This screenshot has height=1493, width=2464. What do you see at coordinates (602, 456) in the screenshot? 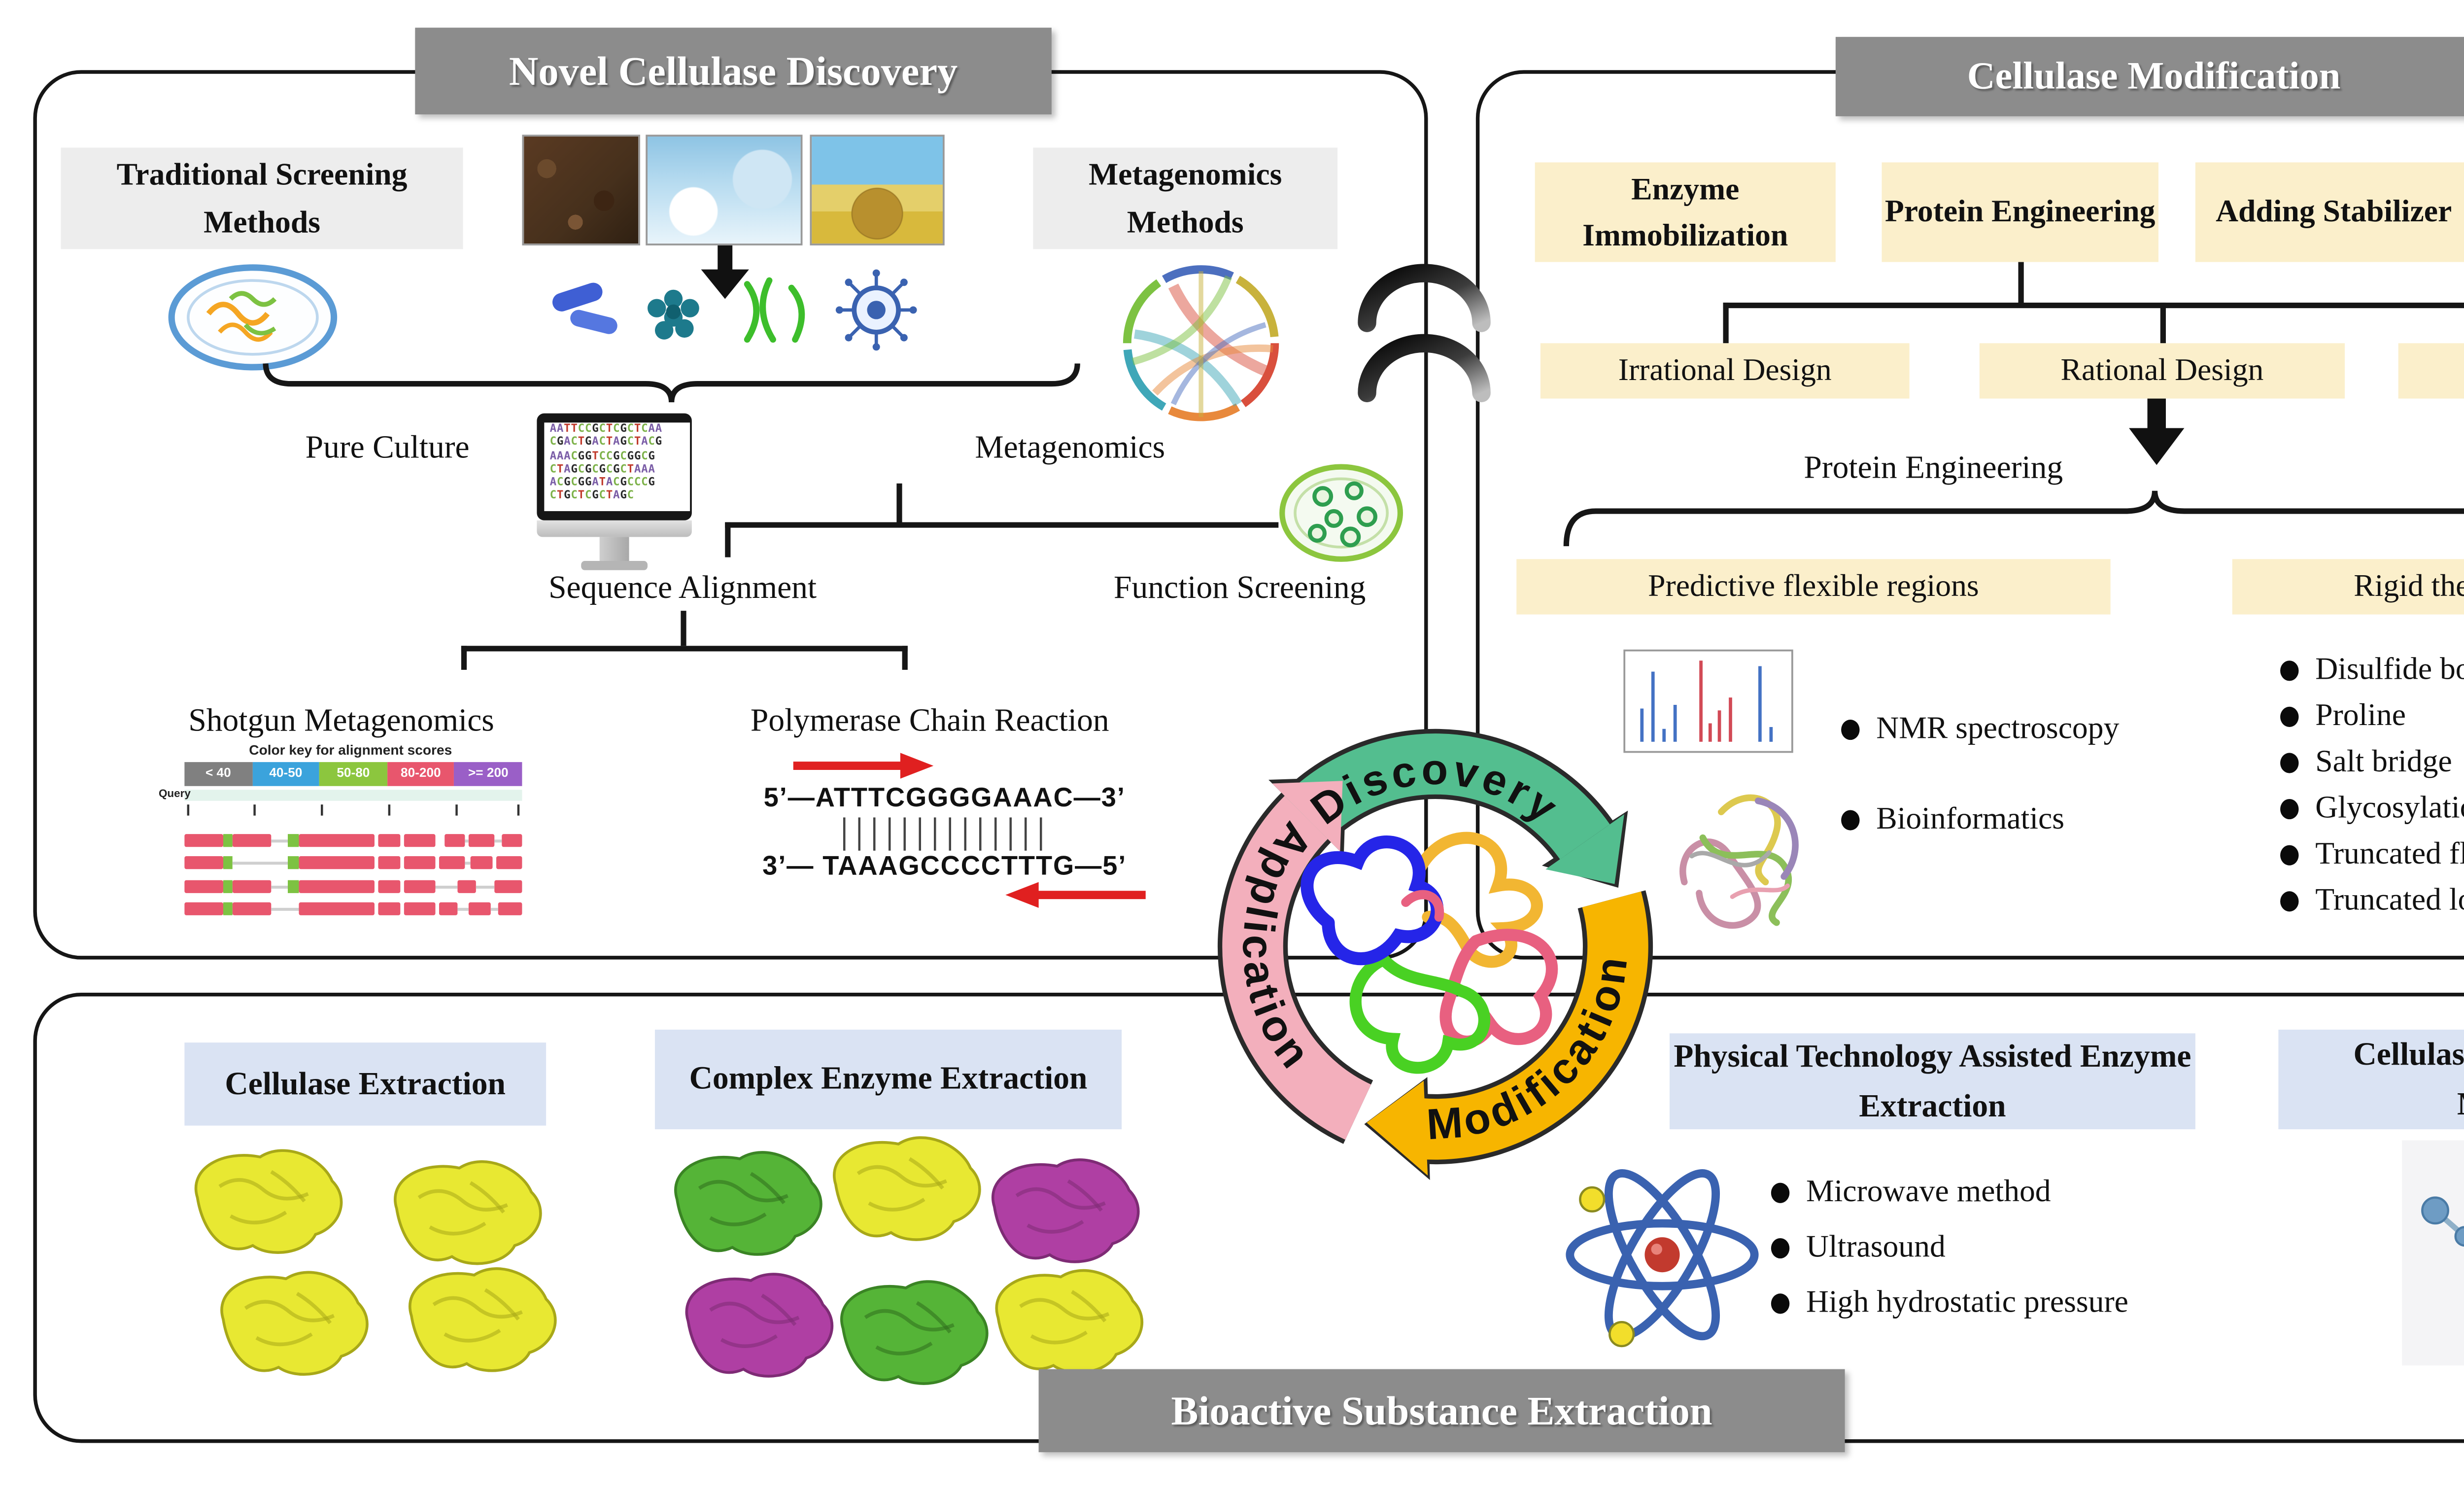
I see `dna-sequence-line: AAACGGTCCGCGGCG` at bounding box center [602, 456].